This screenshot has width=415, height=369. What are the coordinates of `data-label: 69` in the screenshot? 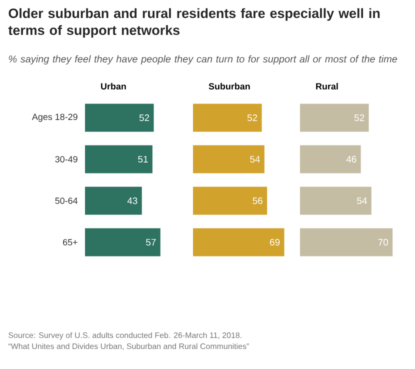 It's located at (275, 242).